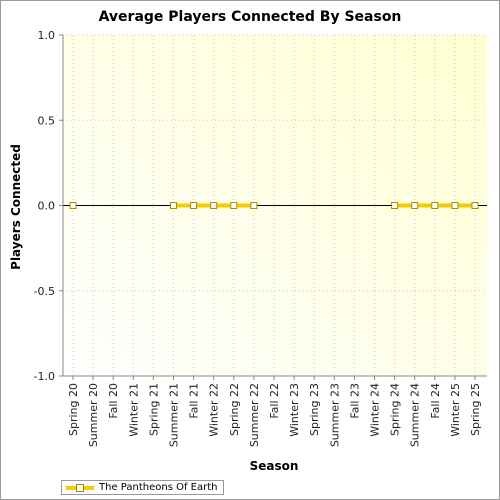 This screenshot has height=500, width=500. I want to click on x-tick-label: Spring 20, so click(73, 409).